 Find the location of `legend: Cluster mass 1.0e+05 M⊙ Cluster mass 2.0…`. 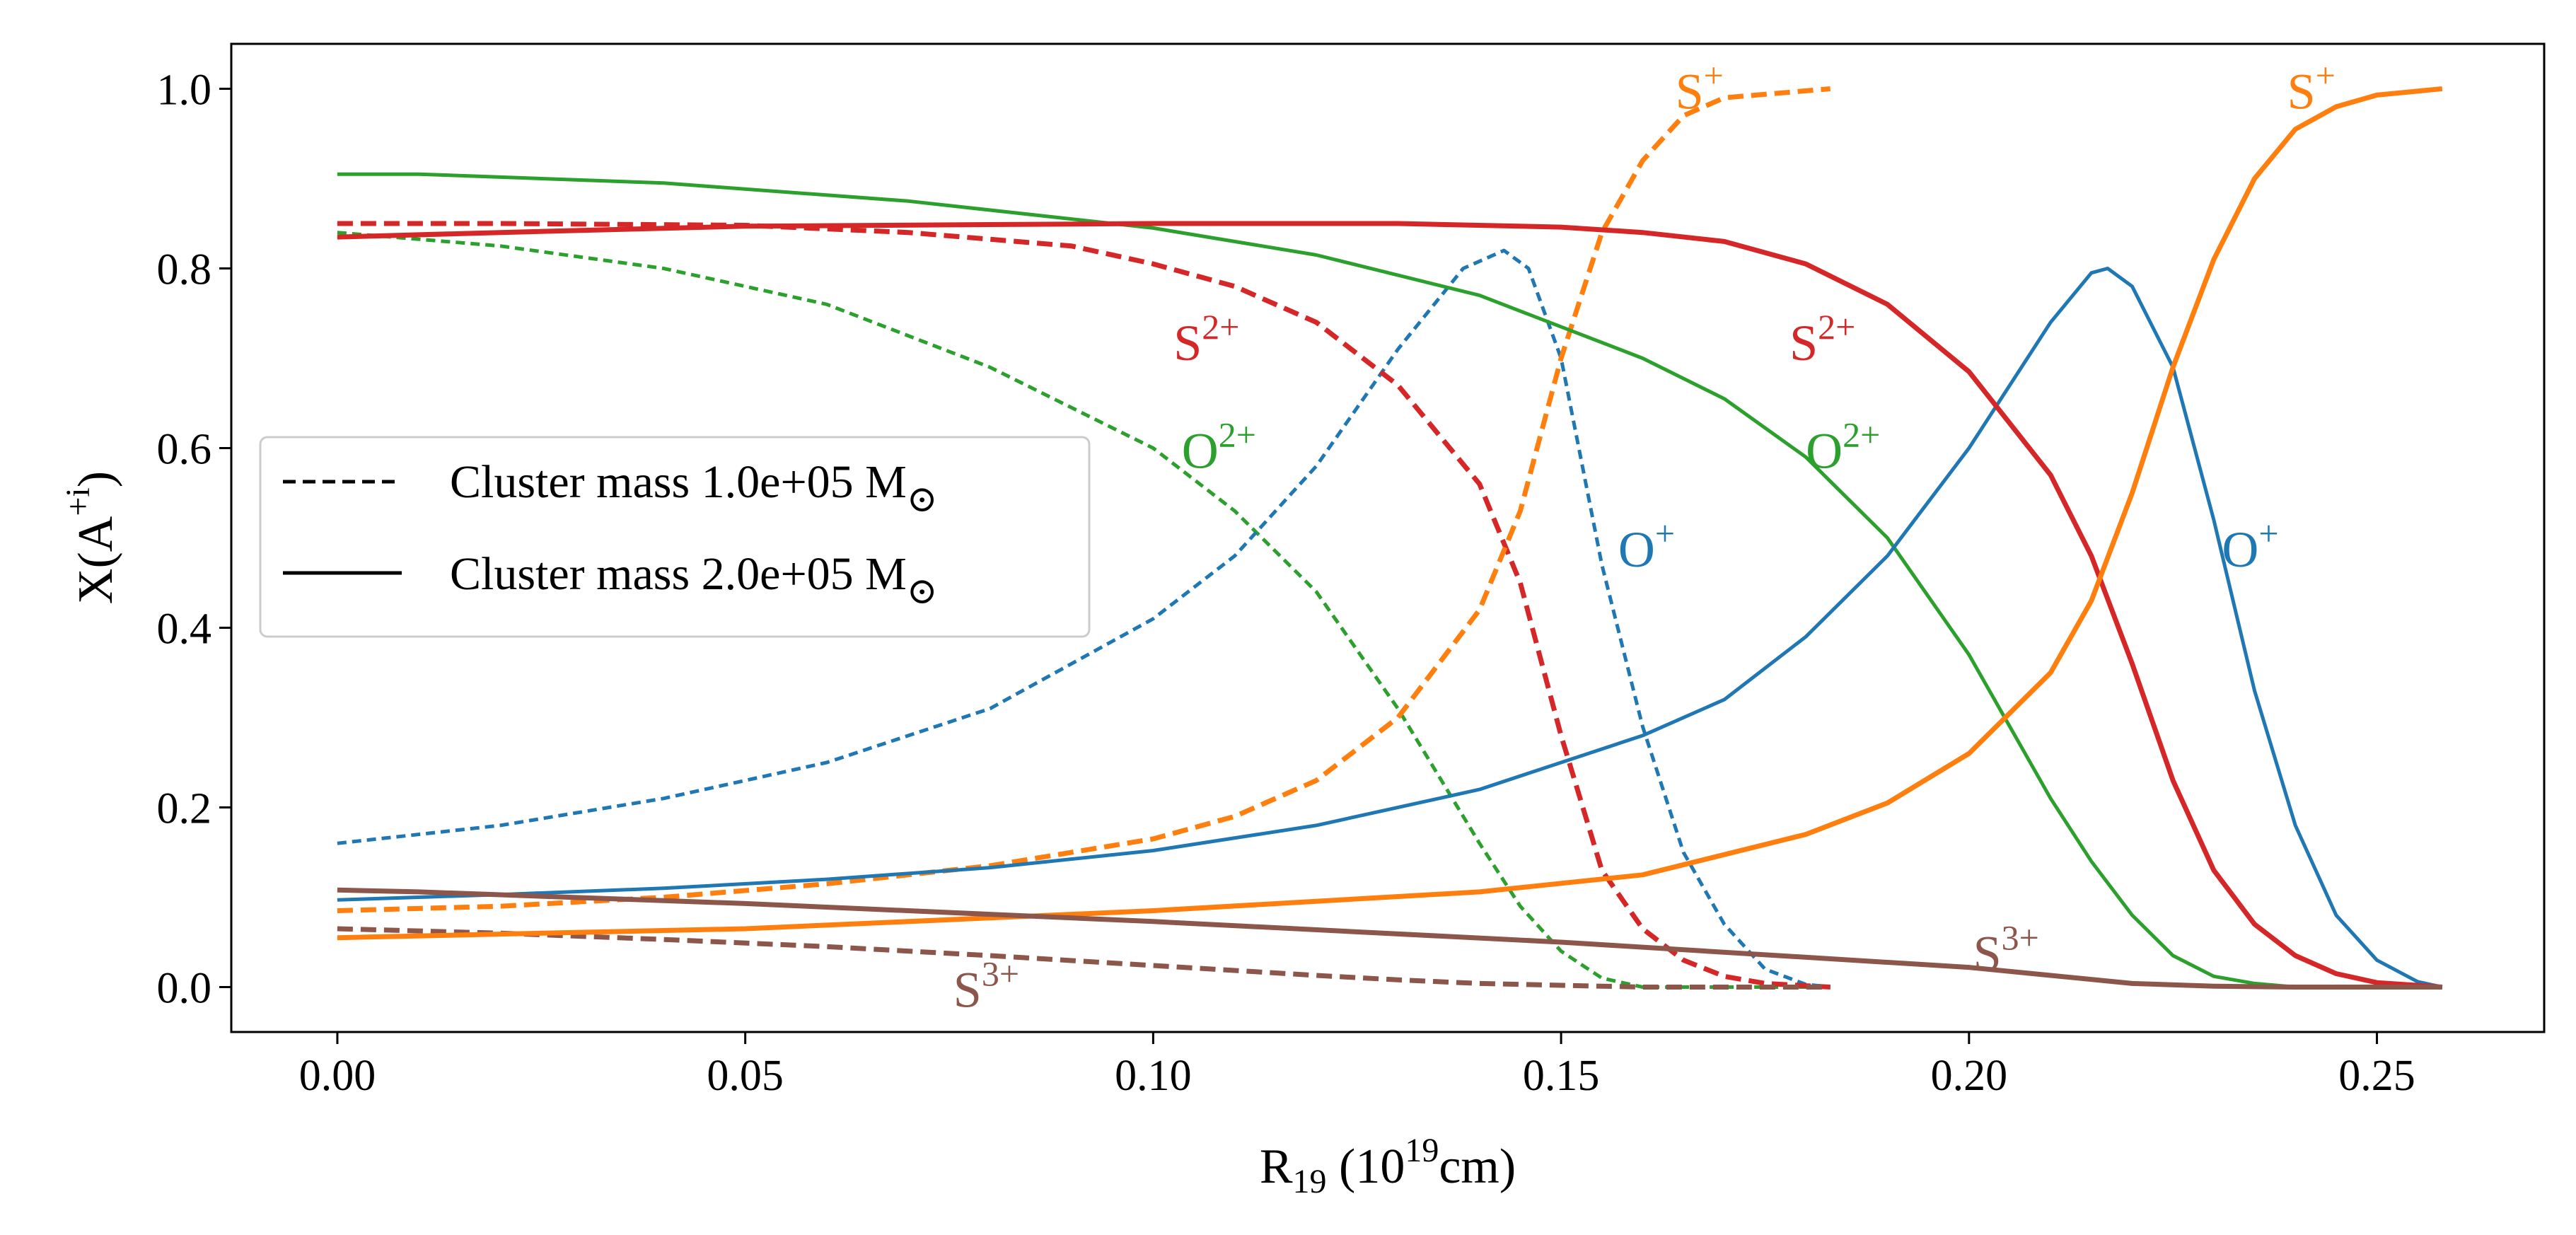

legend: Cluster mass 1.0e+05 M⊙ Cluster mass 2.0… is located at coordinates (675, 537).